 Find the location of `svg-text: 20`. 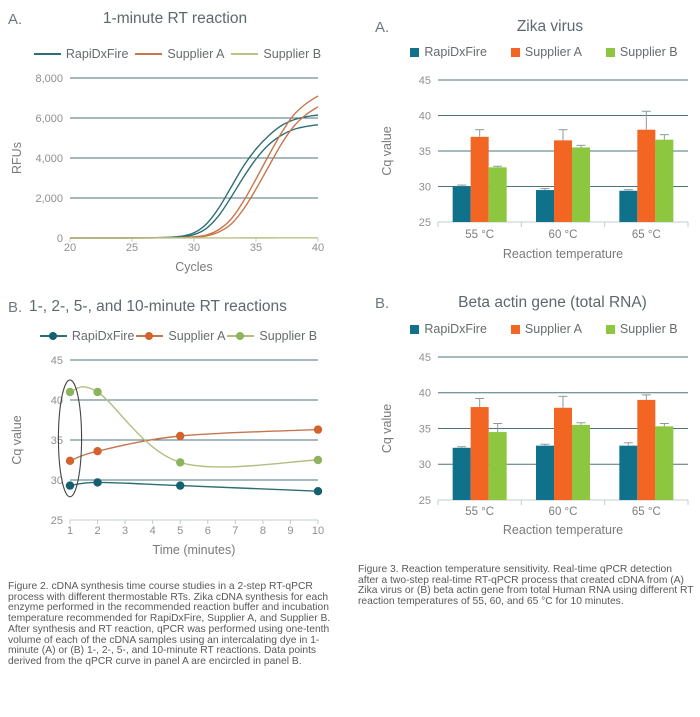

svg-text: 20 is located at coordinates (70, 248).